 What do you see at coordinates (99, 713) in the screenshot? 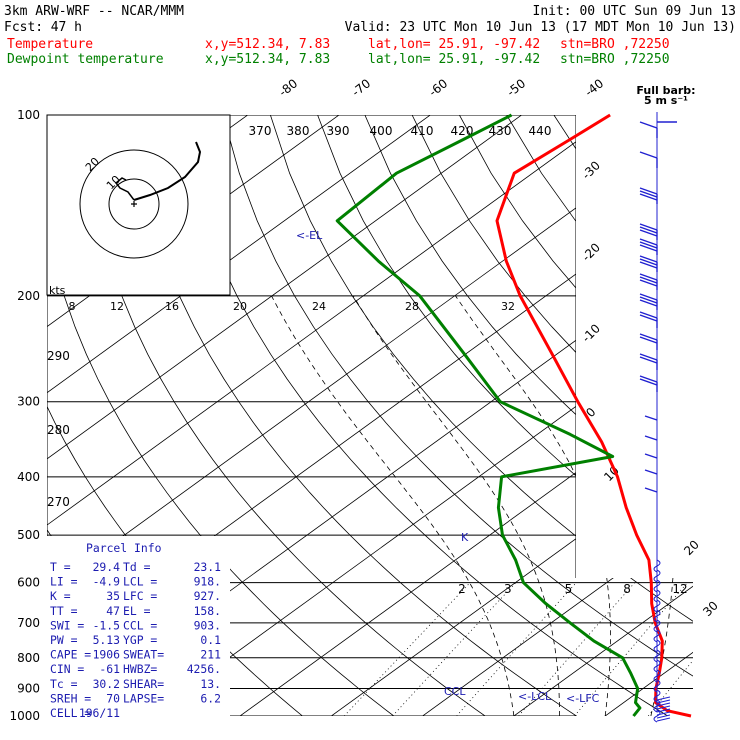
I see `parcel-info-cell: 196/11` at bounding box center [99, 713].